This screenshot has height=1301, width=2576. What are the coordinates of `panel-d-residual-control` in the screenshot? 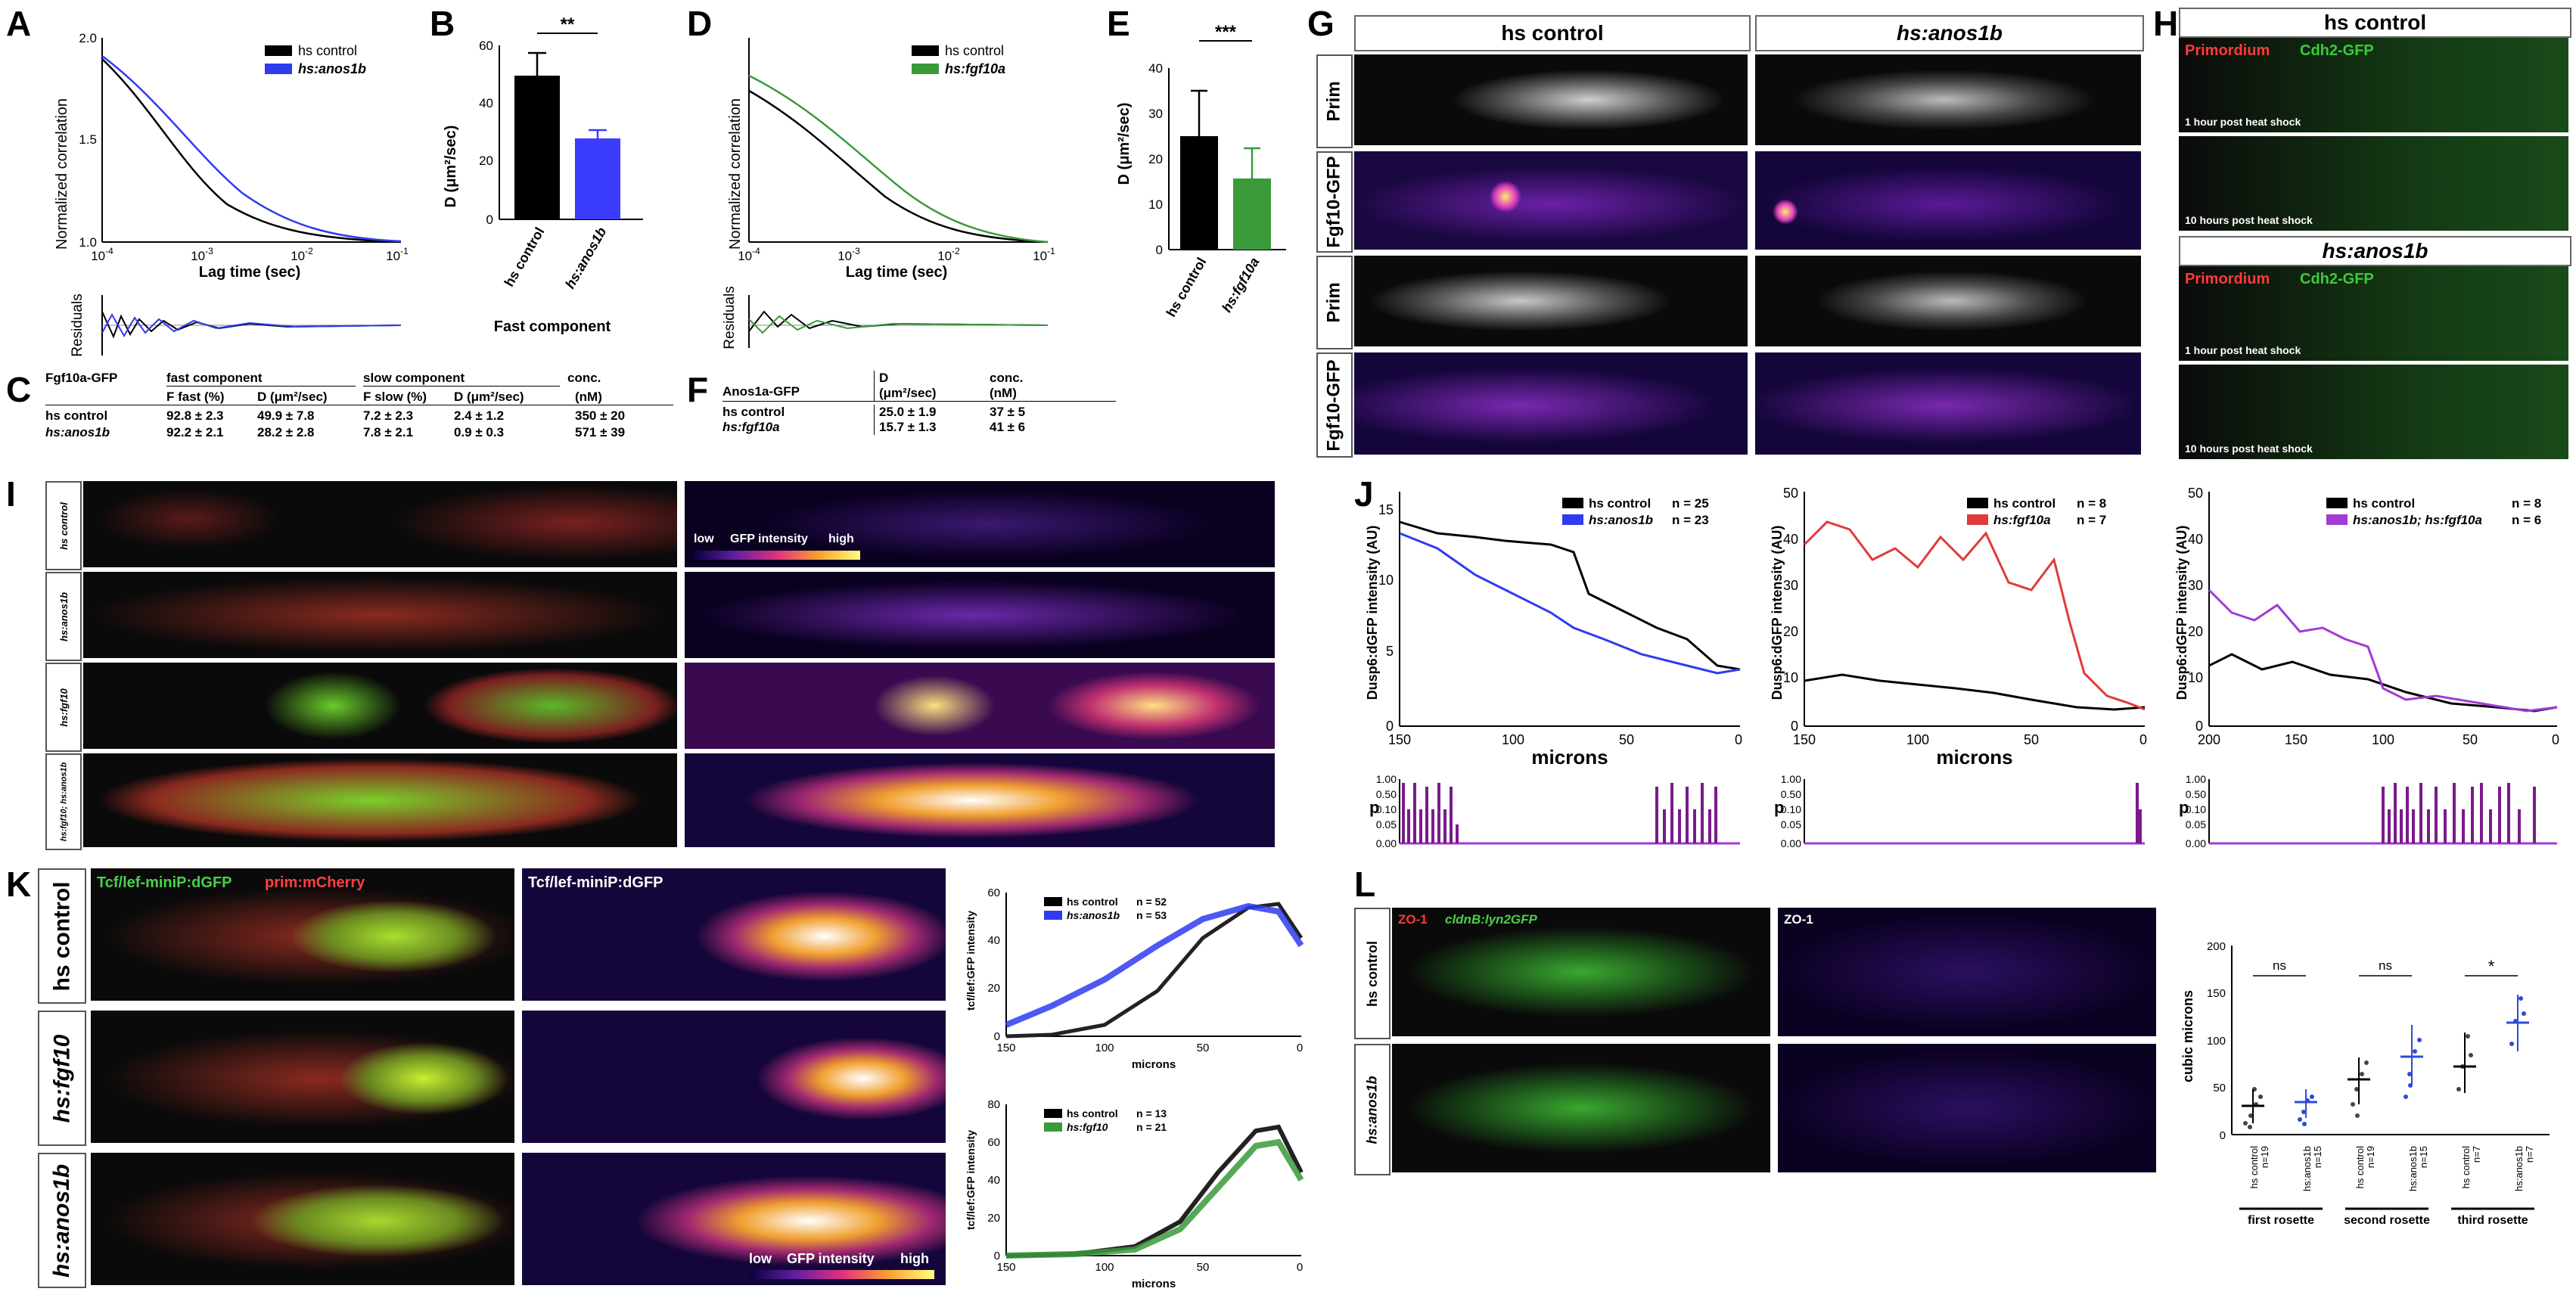 It's located at (898, 321).